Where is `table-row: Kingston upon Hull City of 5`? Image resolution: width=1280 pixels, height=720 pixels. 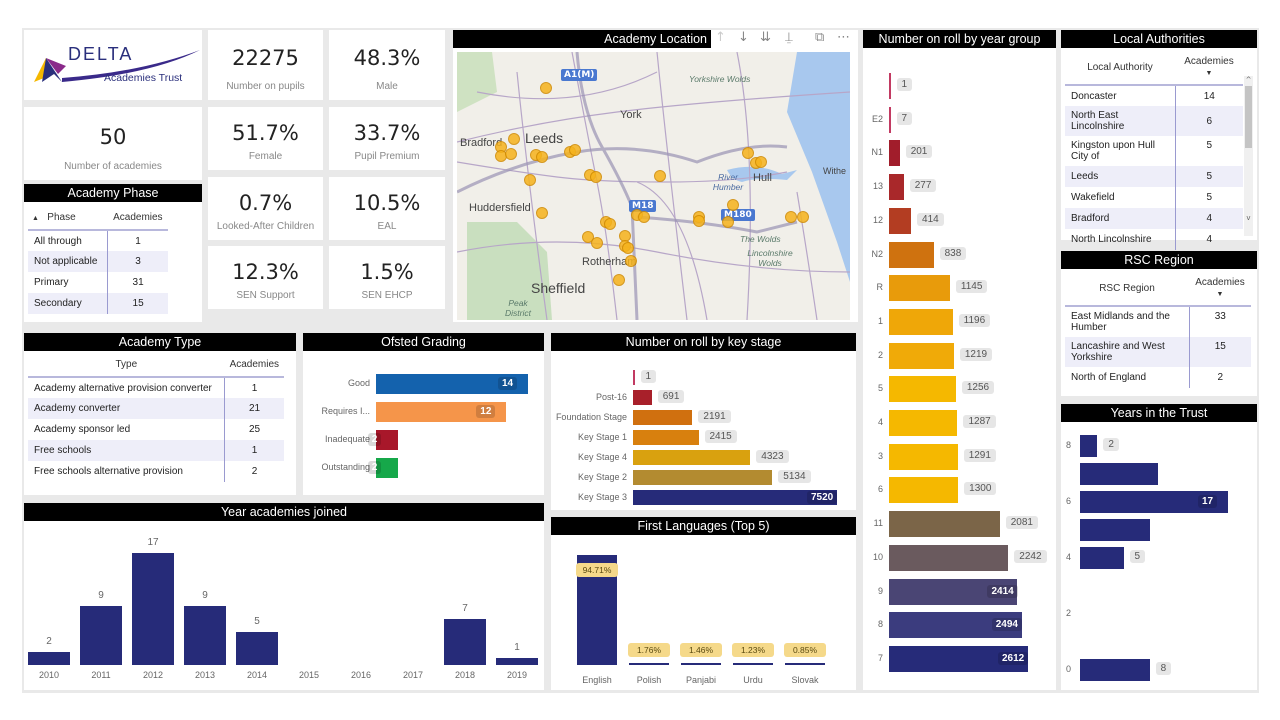
table-row: Kingston upon Hull City of 5 is located at coordinates (1154, 151).